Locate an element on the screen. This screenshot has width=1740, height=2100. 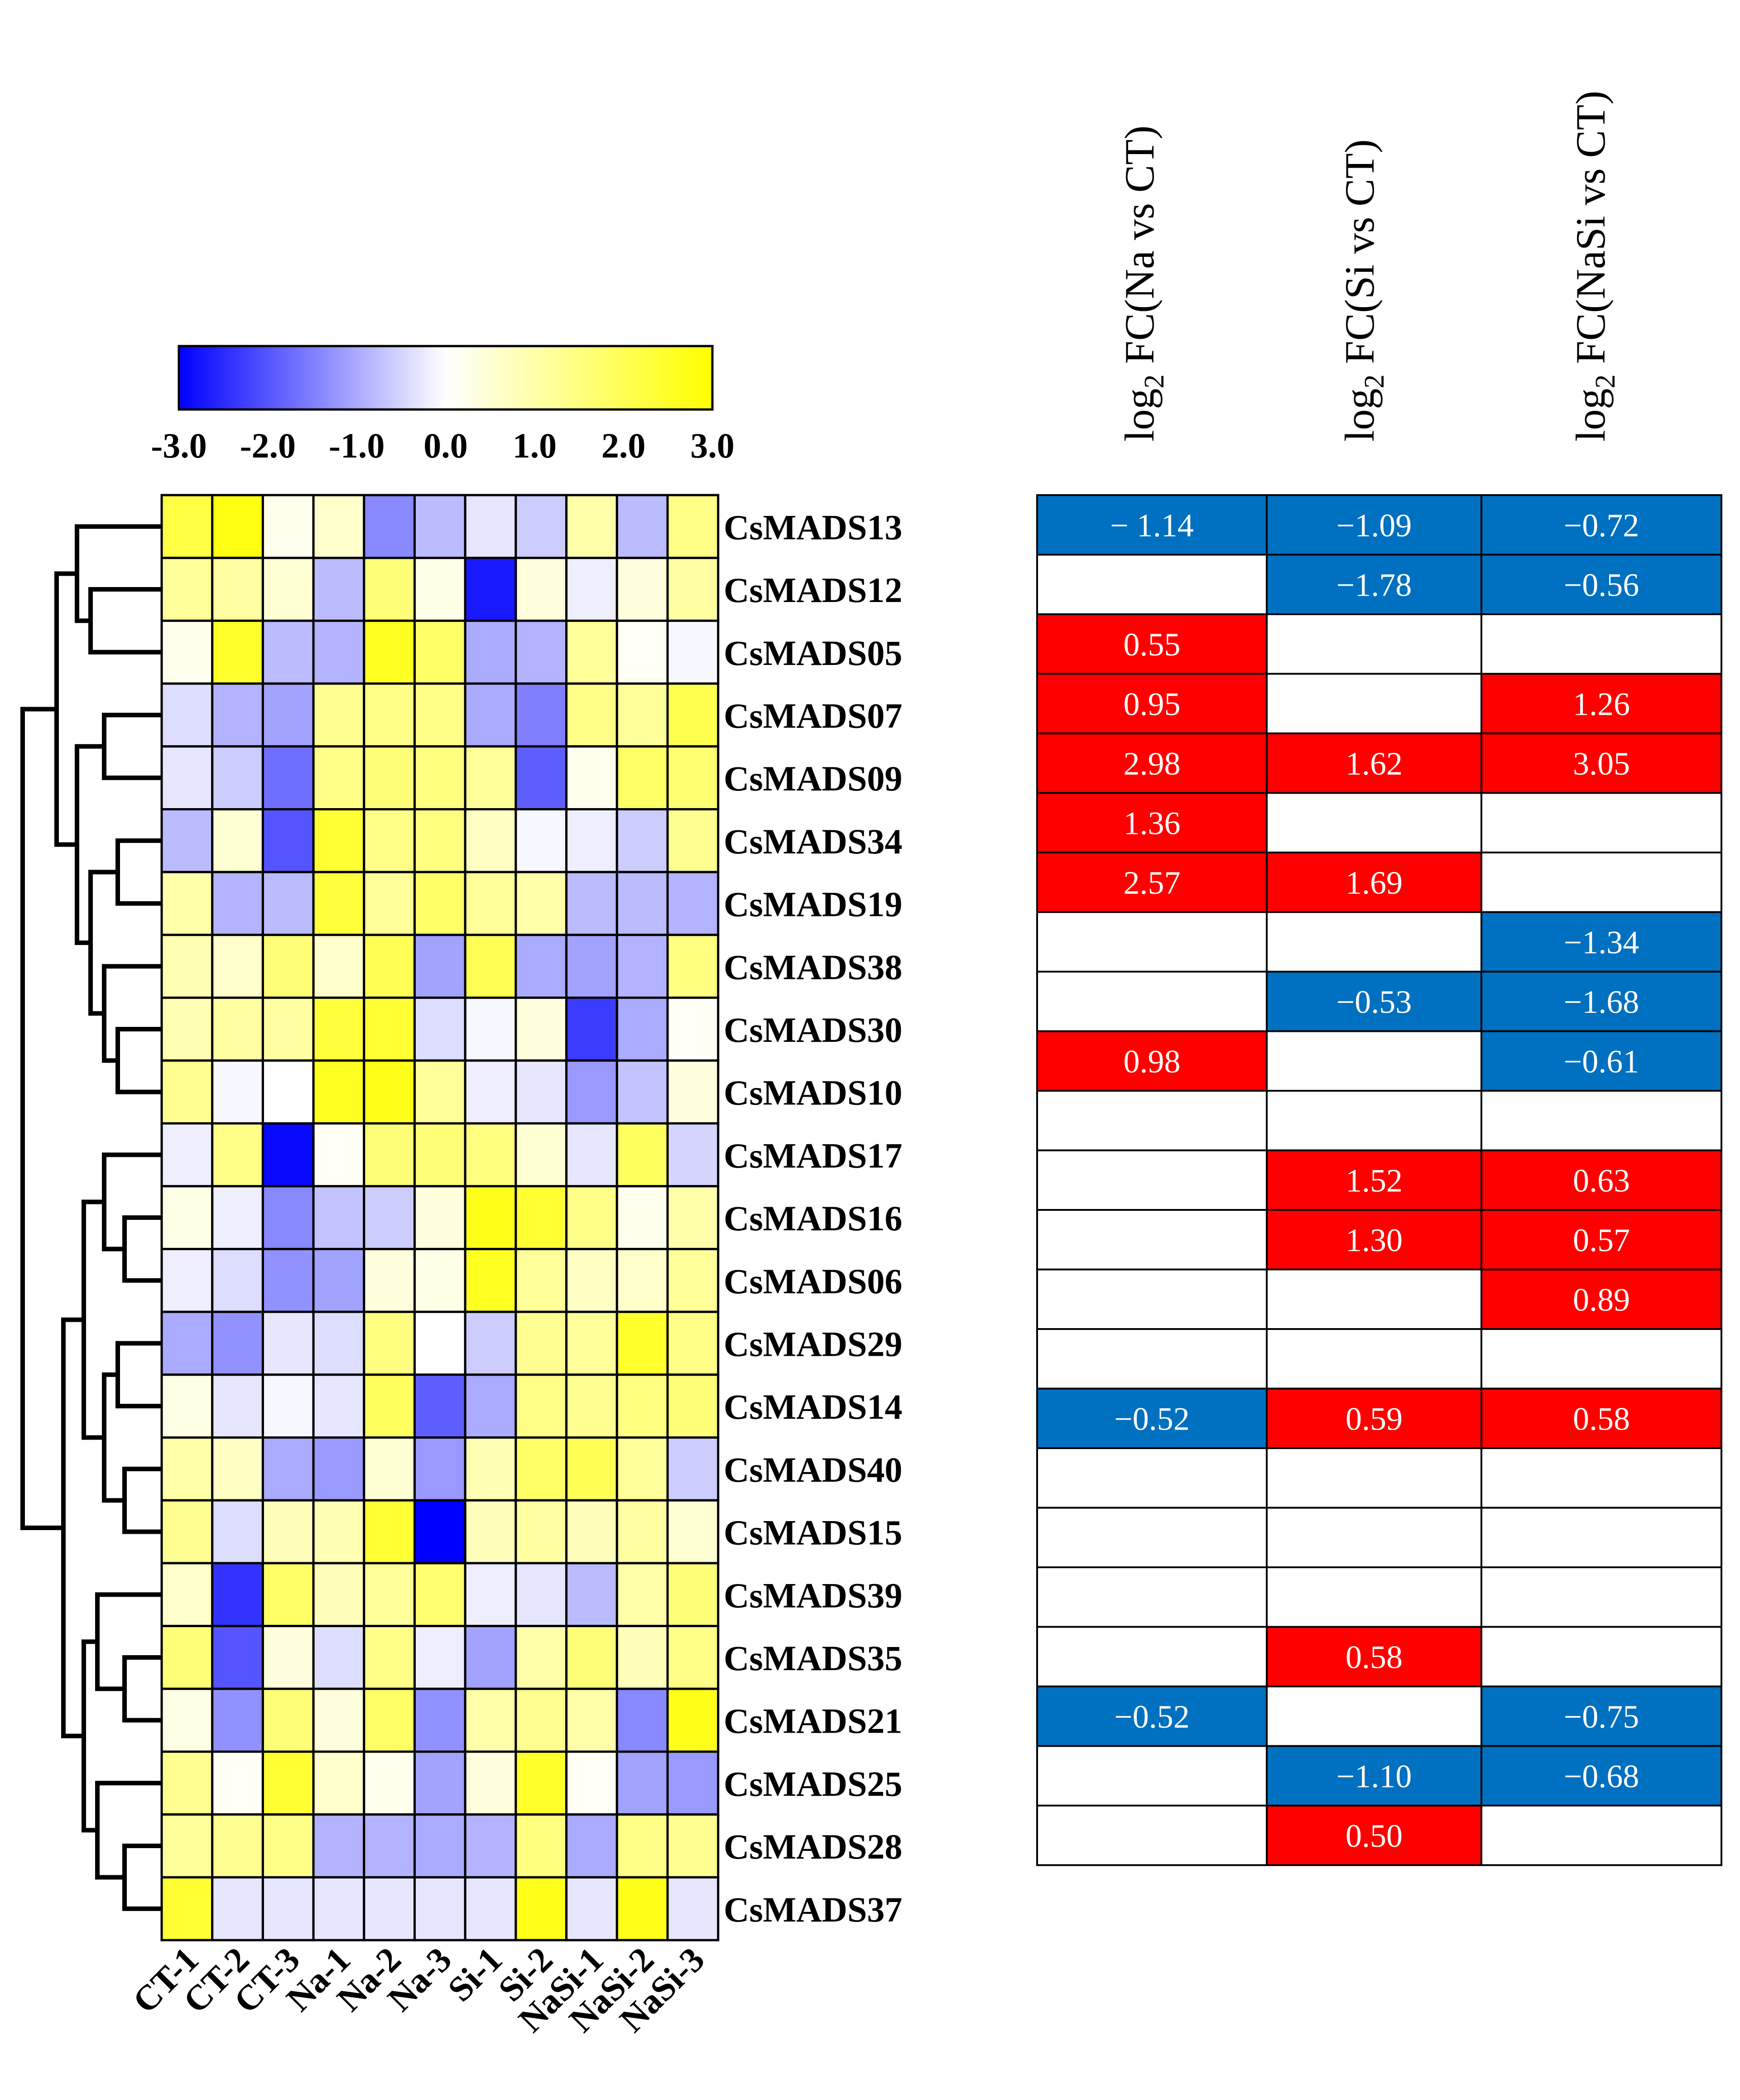
fold-change-value: 1.36 is located at coordinates (1152, 823).